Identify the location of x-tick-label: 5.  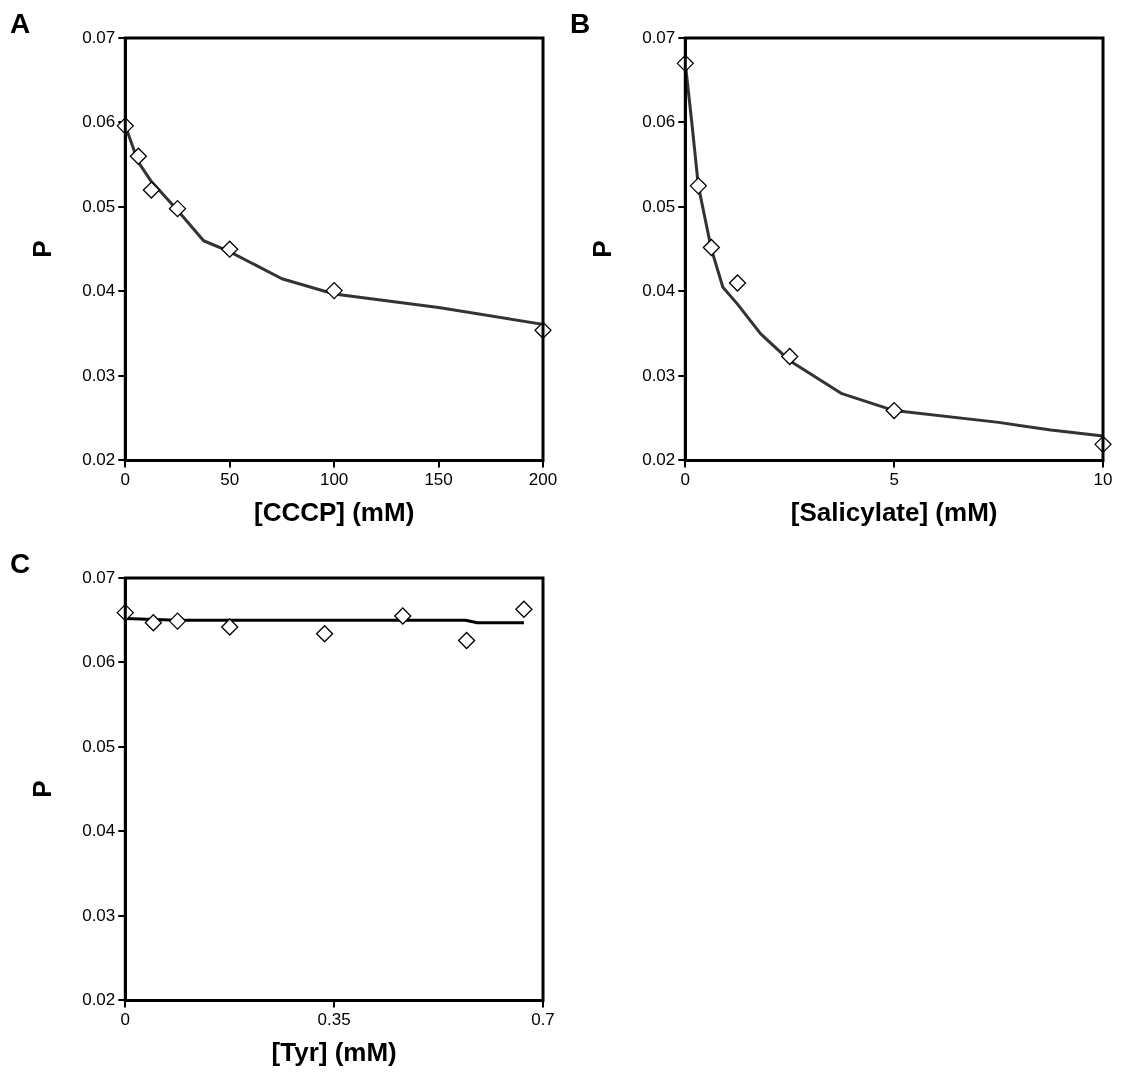
(894, 480).